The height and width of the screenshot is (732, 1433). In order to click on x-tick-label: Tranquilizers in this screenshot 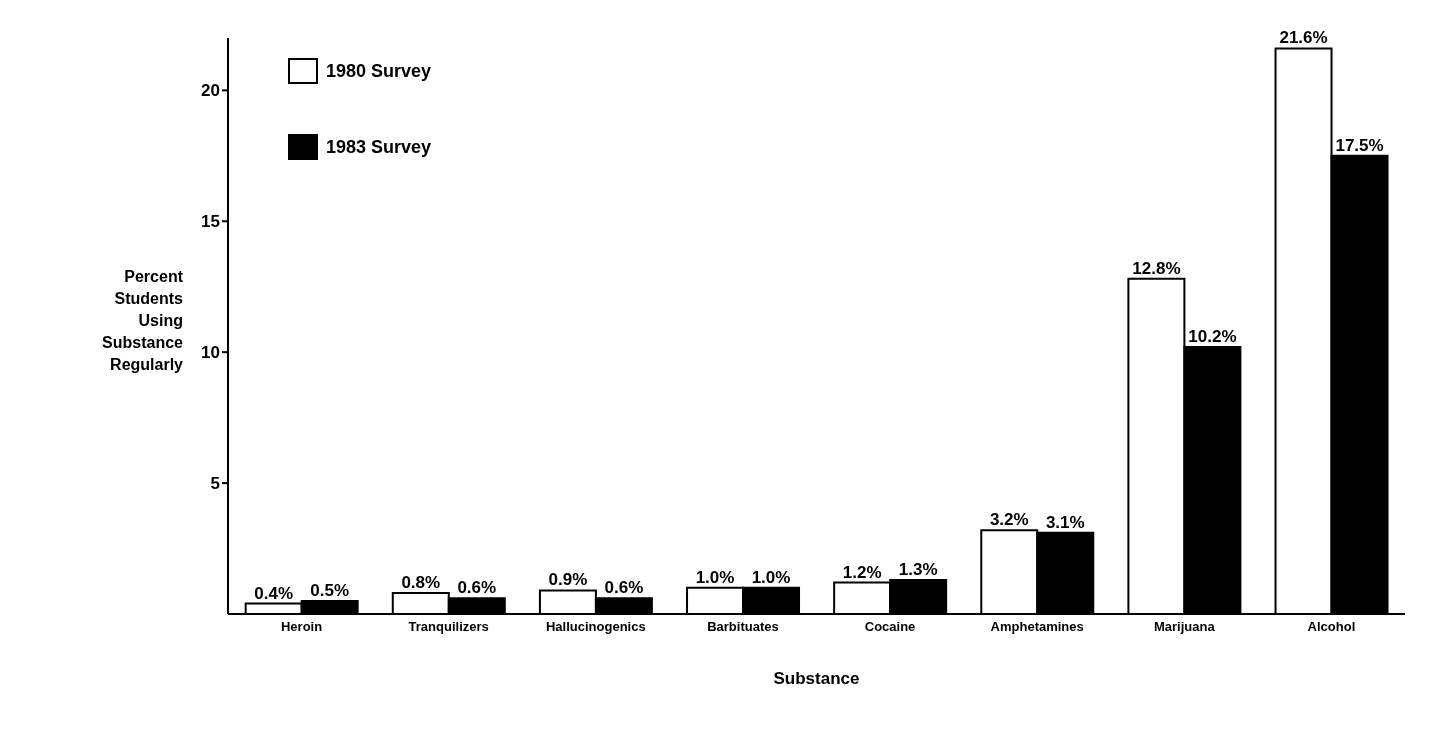, I will do `click(448, 627)`.